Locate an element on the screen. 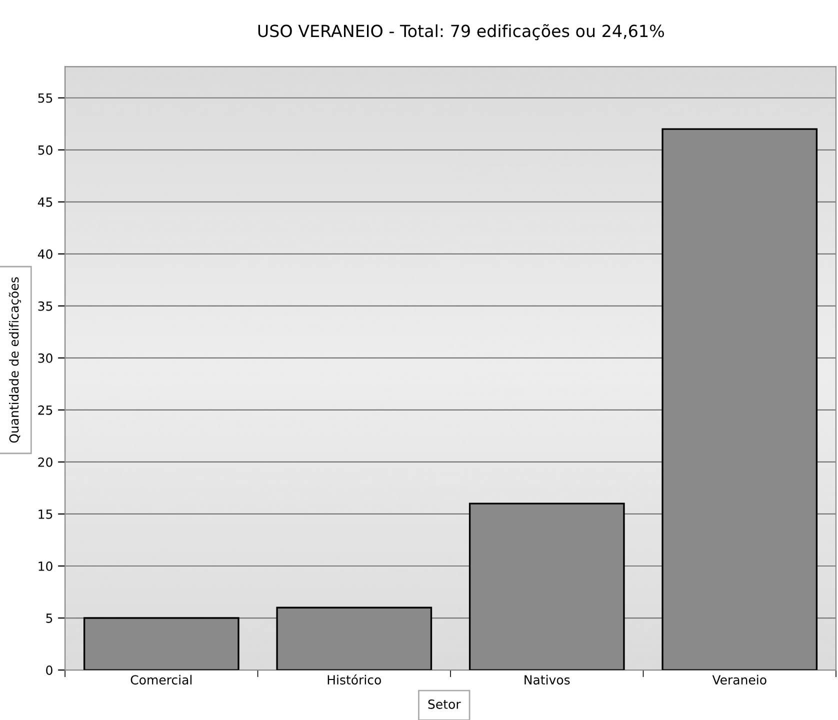  y-tick-label: 5 is located at coordinates (49, 618).